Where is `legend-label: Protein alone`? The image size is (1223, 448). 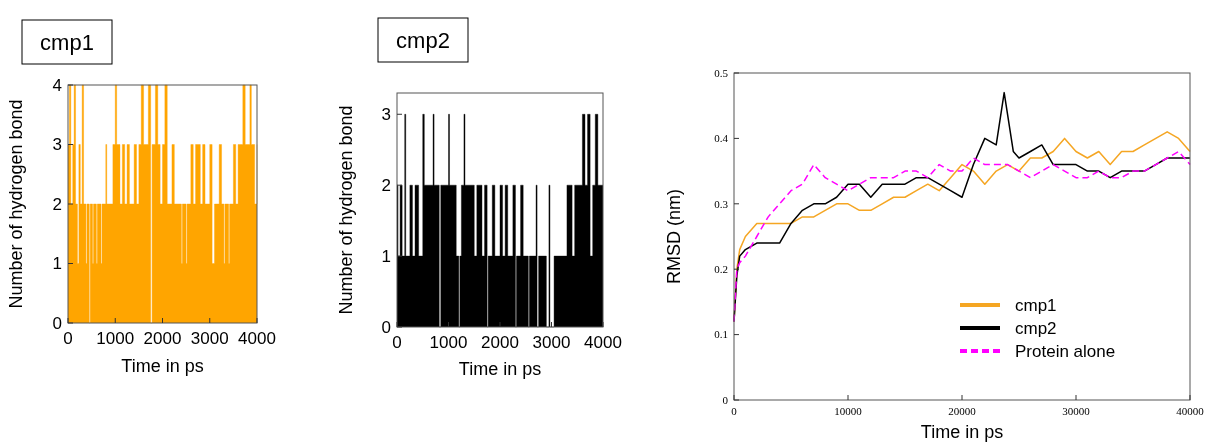 legend-label: Protein alone is located at coordinates (1065, 351).